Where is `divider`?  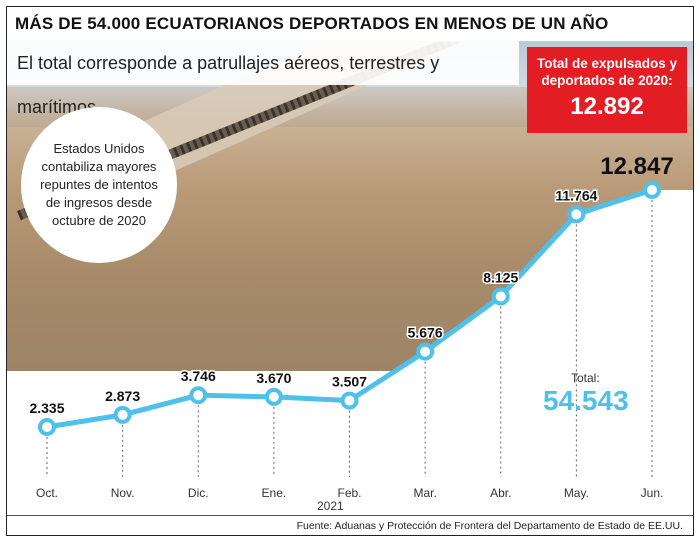 divider is located at coordinates (350, 515).